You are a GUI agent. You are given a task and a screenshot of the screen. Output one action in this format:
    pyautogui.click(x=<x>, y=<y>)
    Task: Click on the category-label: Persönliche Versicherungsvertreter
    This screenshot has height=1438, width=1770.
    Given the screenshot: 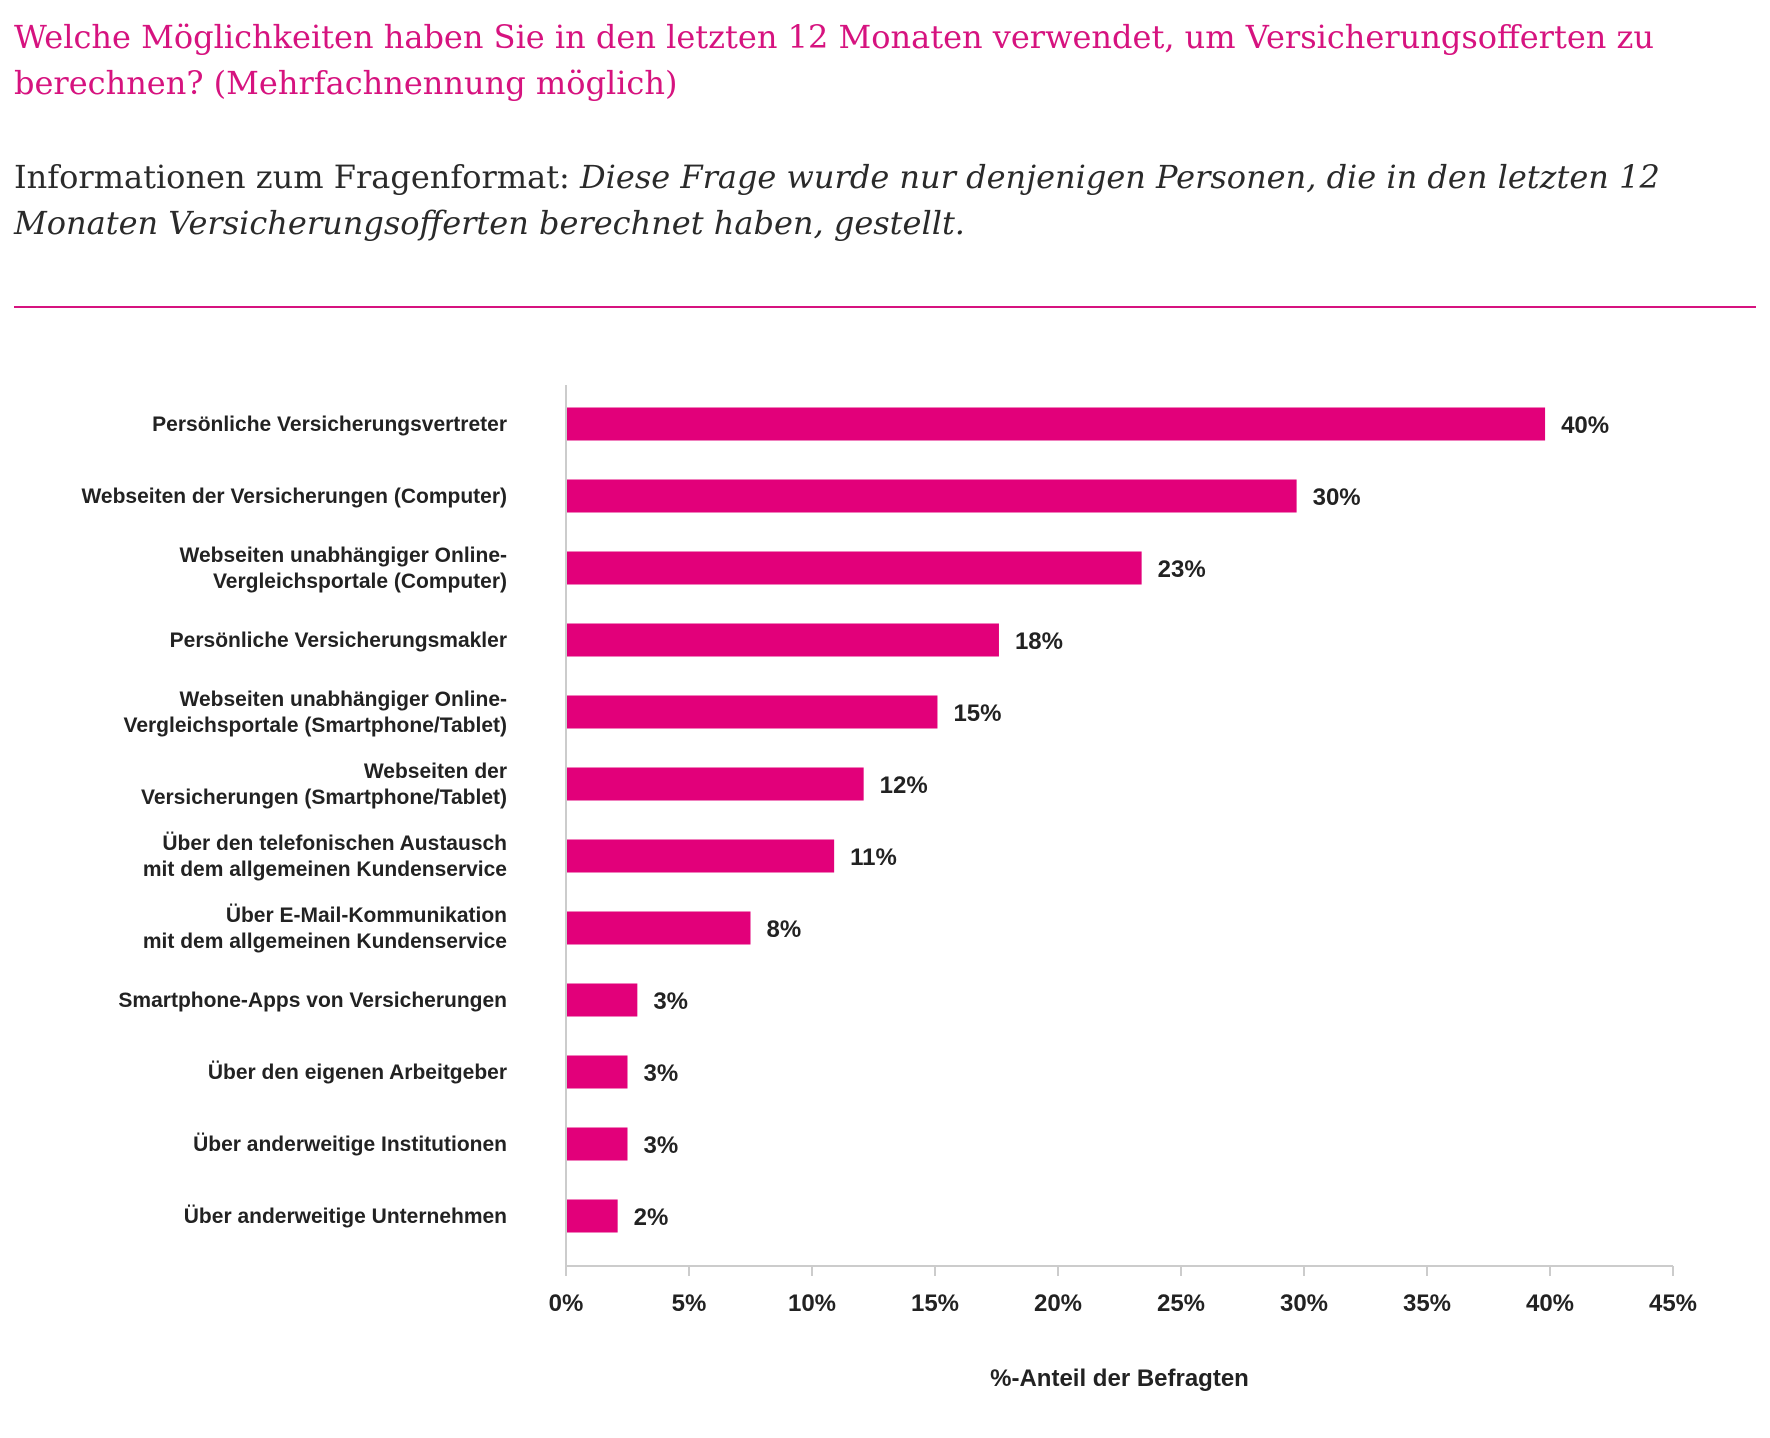 What is the action you would take?
    pyautogui.click(x=329, y=424)
    